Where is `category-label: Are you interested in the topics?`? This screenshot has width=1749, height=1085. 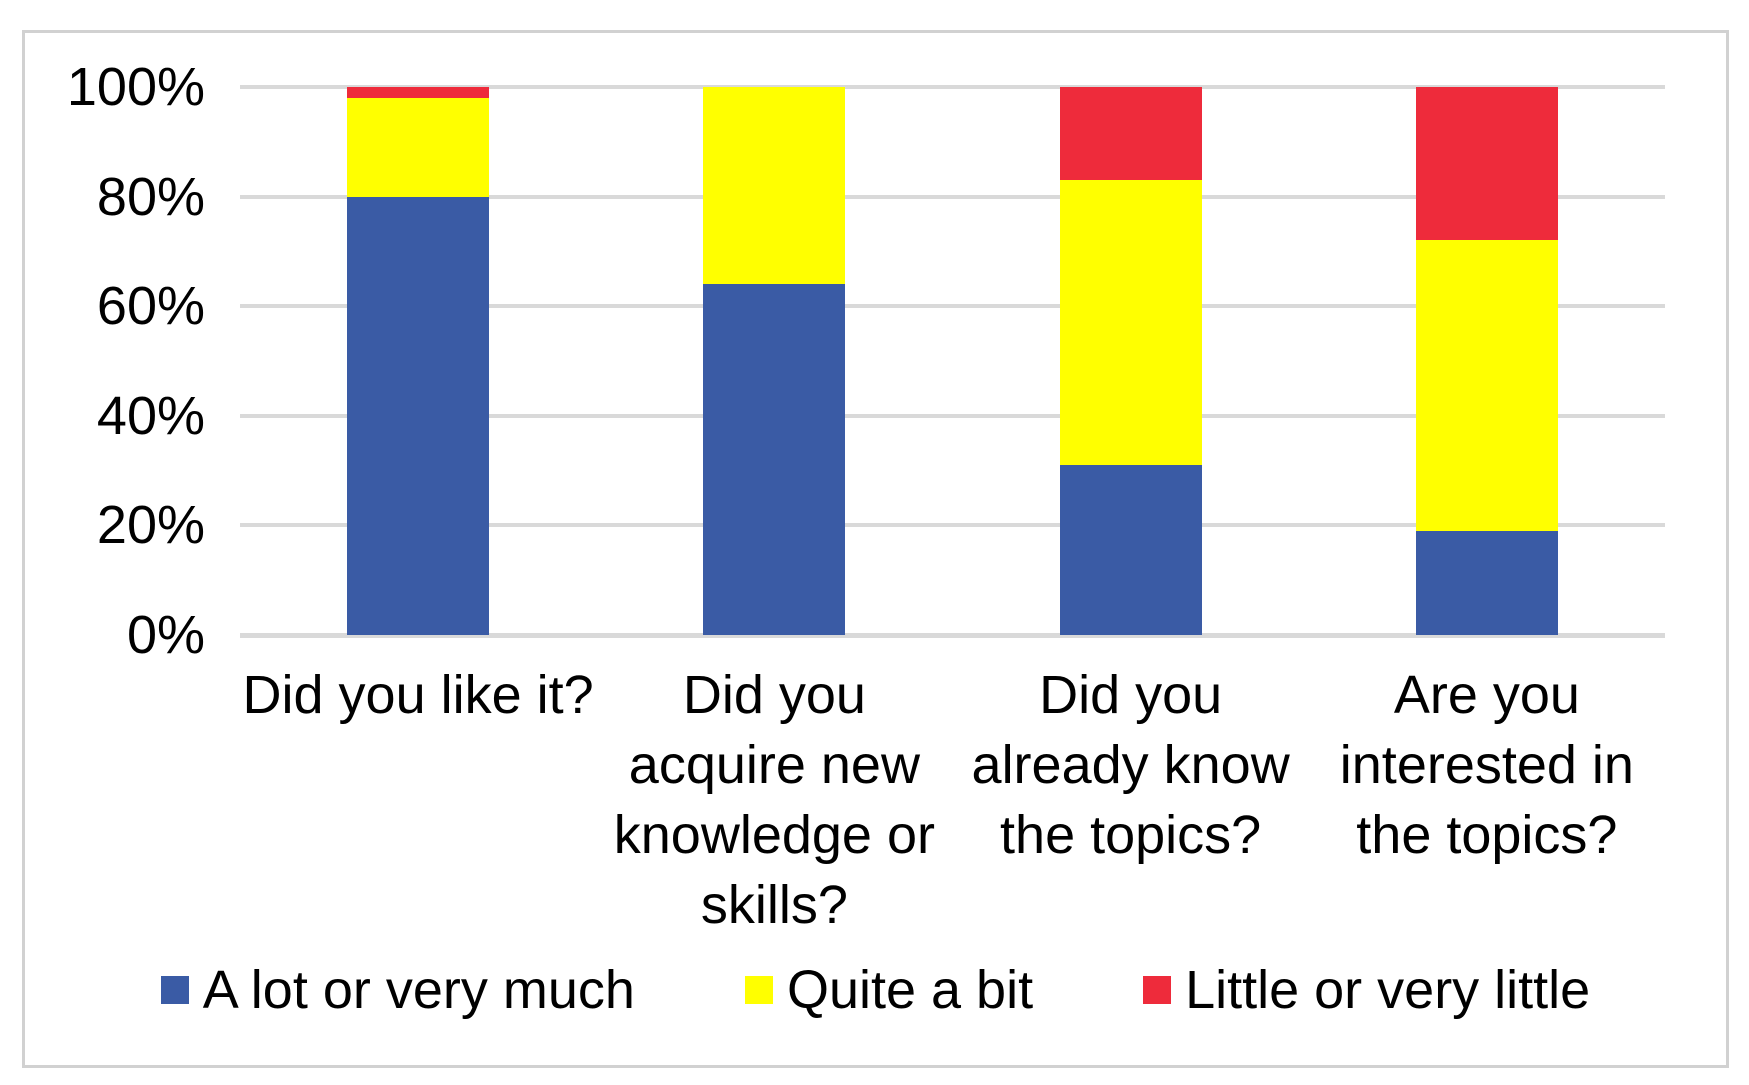
category-label: Are you interested in the topics? is located at coordinates (1487, 765).